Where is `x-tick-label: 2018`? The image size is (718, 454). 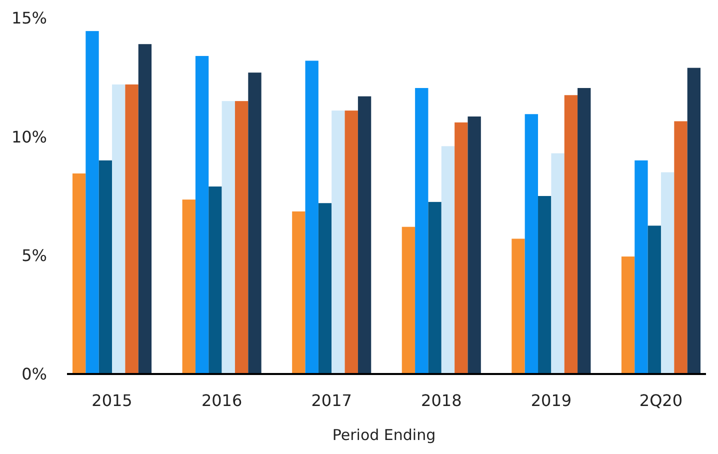
x-tick-label: 2018 is located at coordinates (441, 400).